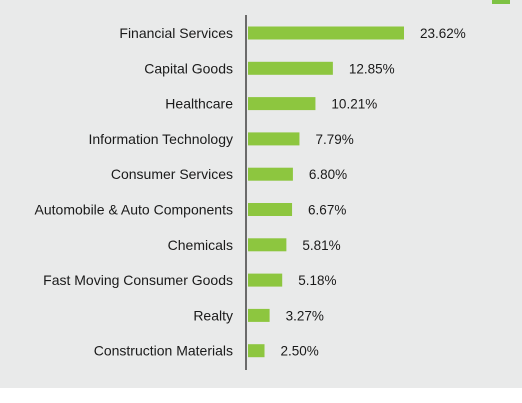 Image resolution: width=522 pixels, height=403 pixels. What do you see at coordinates (172, 174) in the screenshot?
I see `category-label-consumer-services: Consumer Services` at bounding box center [172, 174].